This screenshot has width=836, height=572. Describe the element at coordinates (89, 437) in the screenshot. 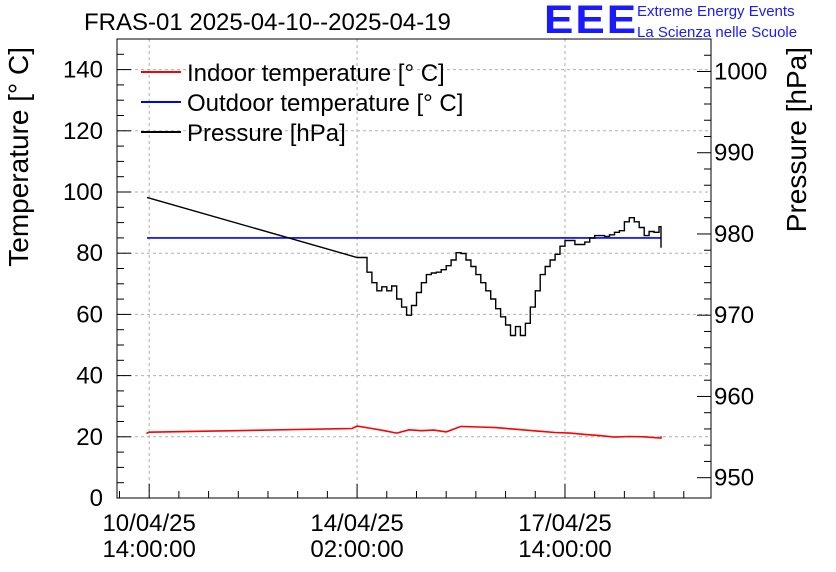

I see `left-tick-label: 20` at that location.